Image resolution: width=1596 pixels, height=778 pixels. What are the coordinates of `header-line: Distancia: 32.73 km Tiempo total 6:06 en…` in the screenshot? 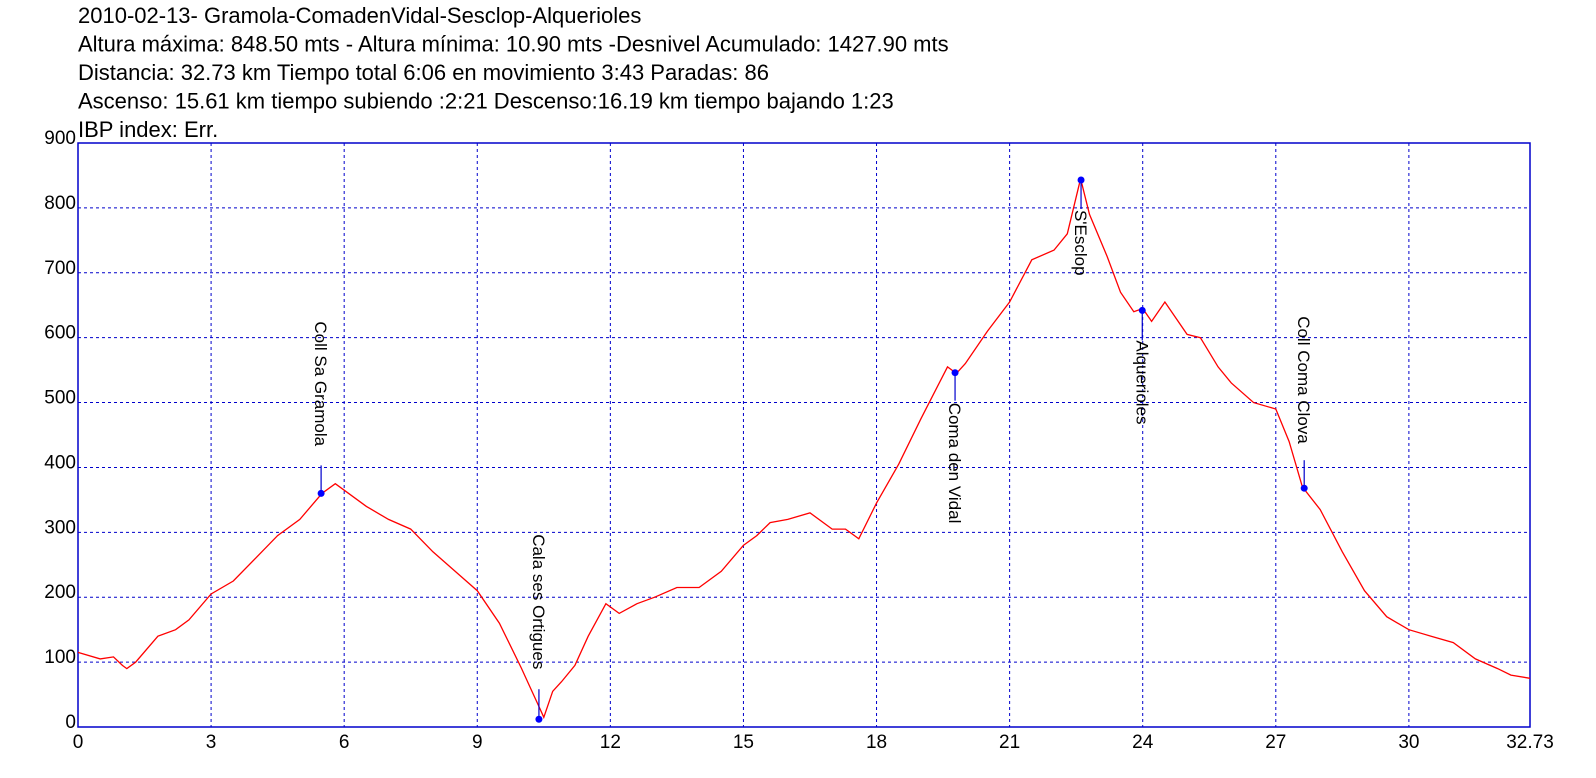 It's located at (423, 72).